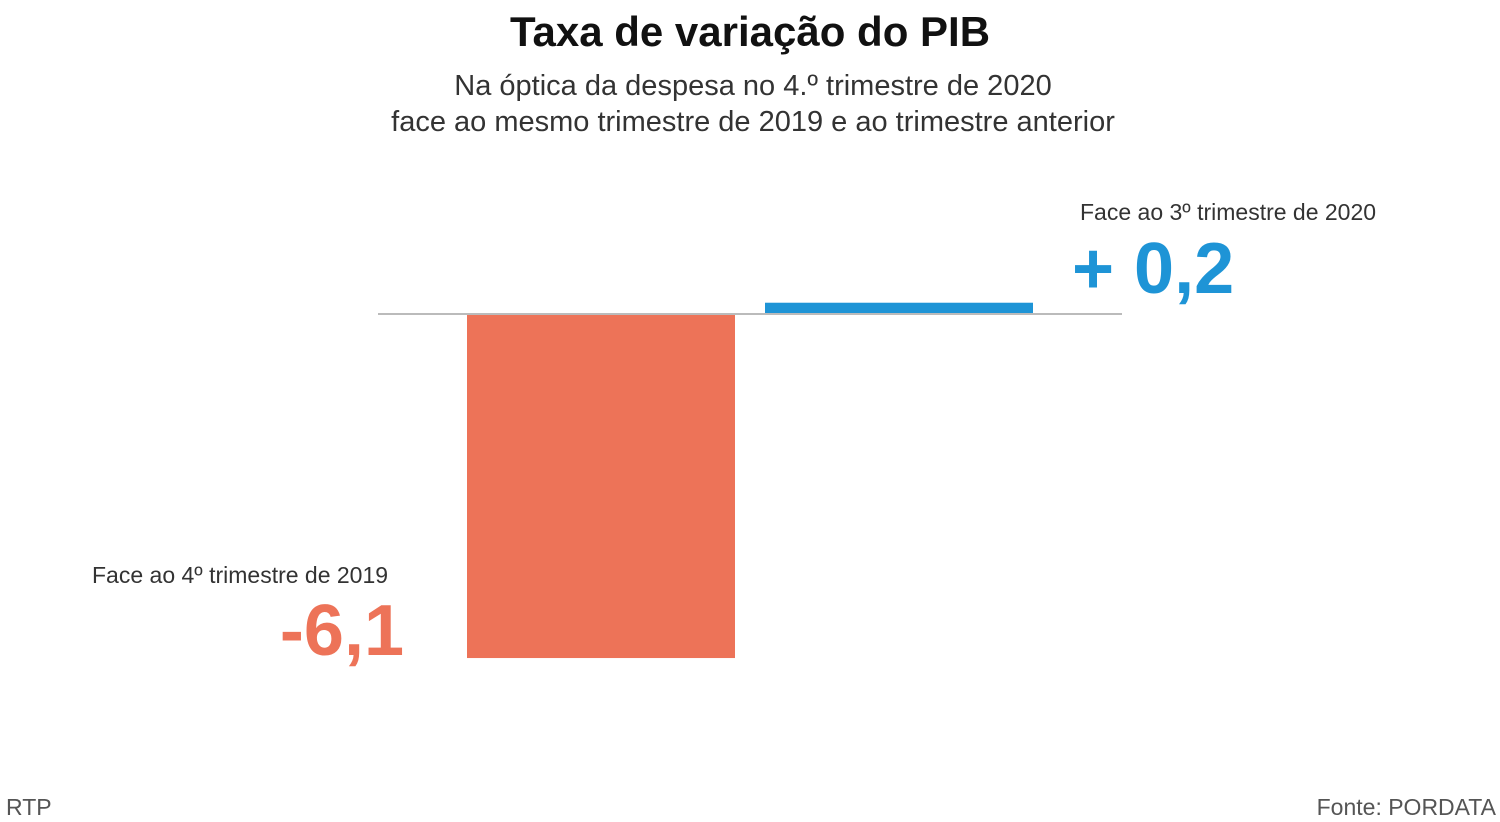 This screenshot has width=1500, height=822. What do you see at coordinates (240, 575) in the screenshot?
I see `category-label-0: Face ao 4º trimestre de 2019` at bounding box center [240, 575].